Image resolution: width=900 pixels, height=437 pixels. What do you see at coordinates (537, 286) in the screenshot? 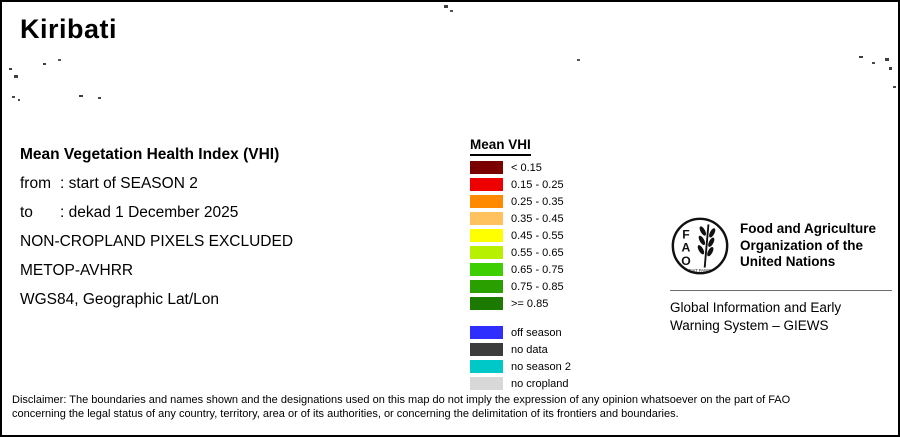
I see `legend-label: 0.75 - 0.85` at bounding box center [537, 286].